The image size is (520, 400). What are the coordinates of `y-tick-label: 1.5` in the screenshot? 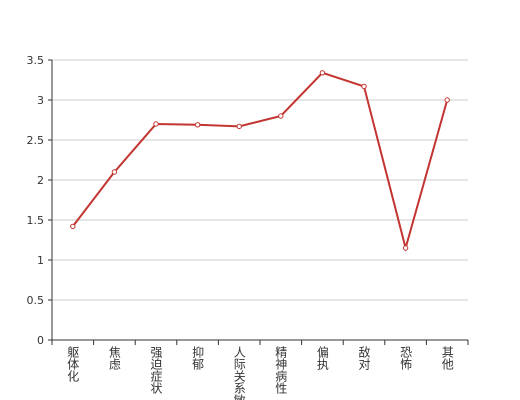 It's located at (36, 220).